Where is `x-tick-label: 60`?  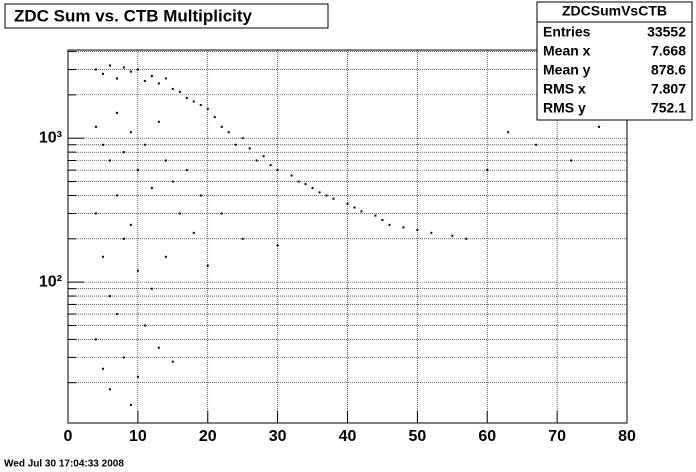 x-tick-label: 60 is located at coordinates (487, 436).